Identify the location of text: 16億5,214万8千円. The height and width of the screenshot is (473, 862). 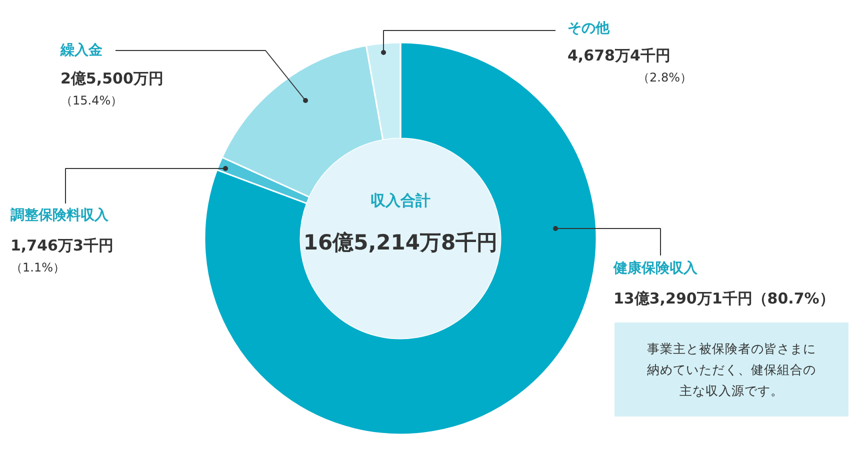
(400, 242).